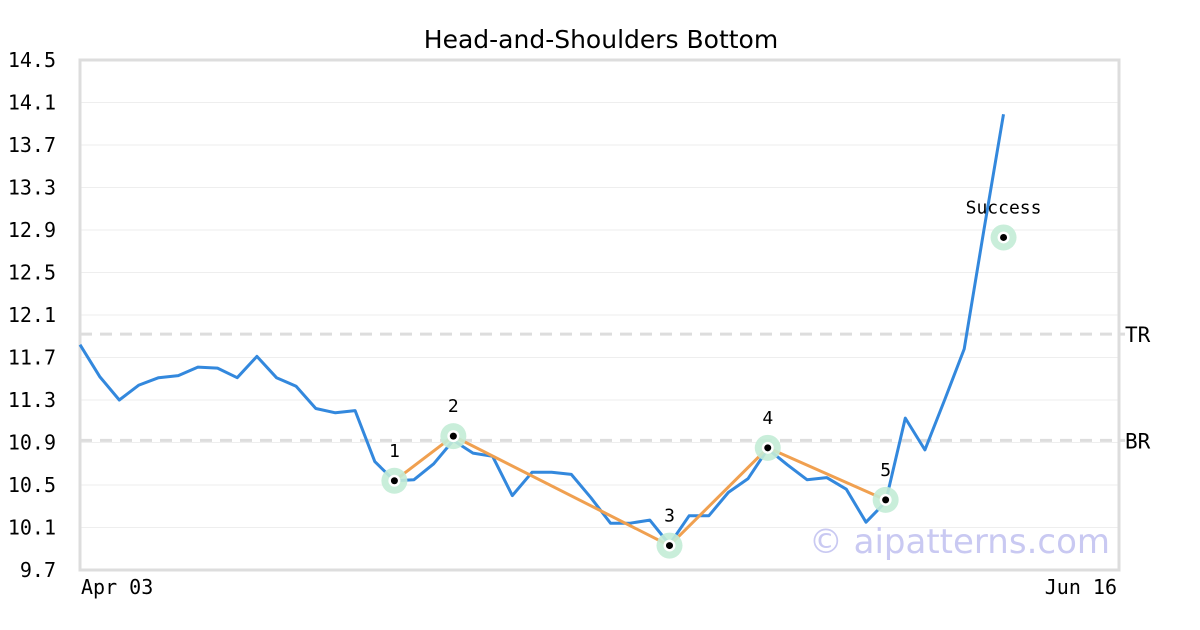  Describe the element at coordinates (885, 470) in the screenshot. I see `pattern-point-label: 5` at that location.